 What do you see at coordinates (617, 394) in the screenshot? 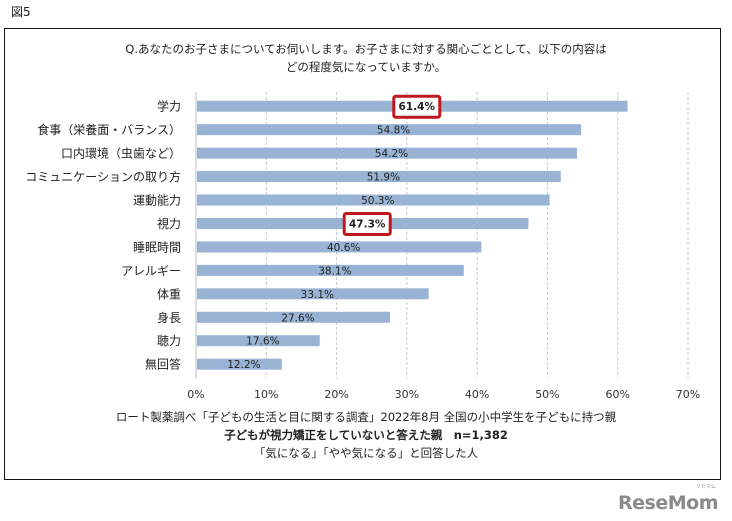
I see `x-tick-label: 60%` at bounding box center [617, 394].